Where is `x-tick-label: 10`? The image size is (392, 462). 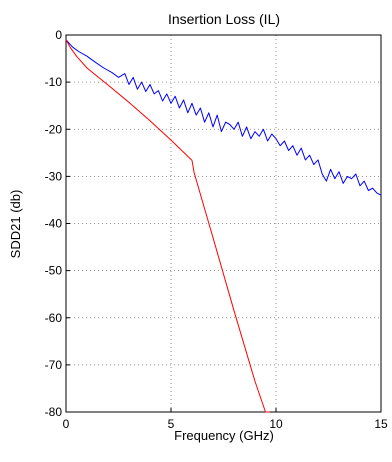
x-tick-label: 10 is located at coordinates (276, 424).